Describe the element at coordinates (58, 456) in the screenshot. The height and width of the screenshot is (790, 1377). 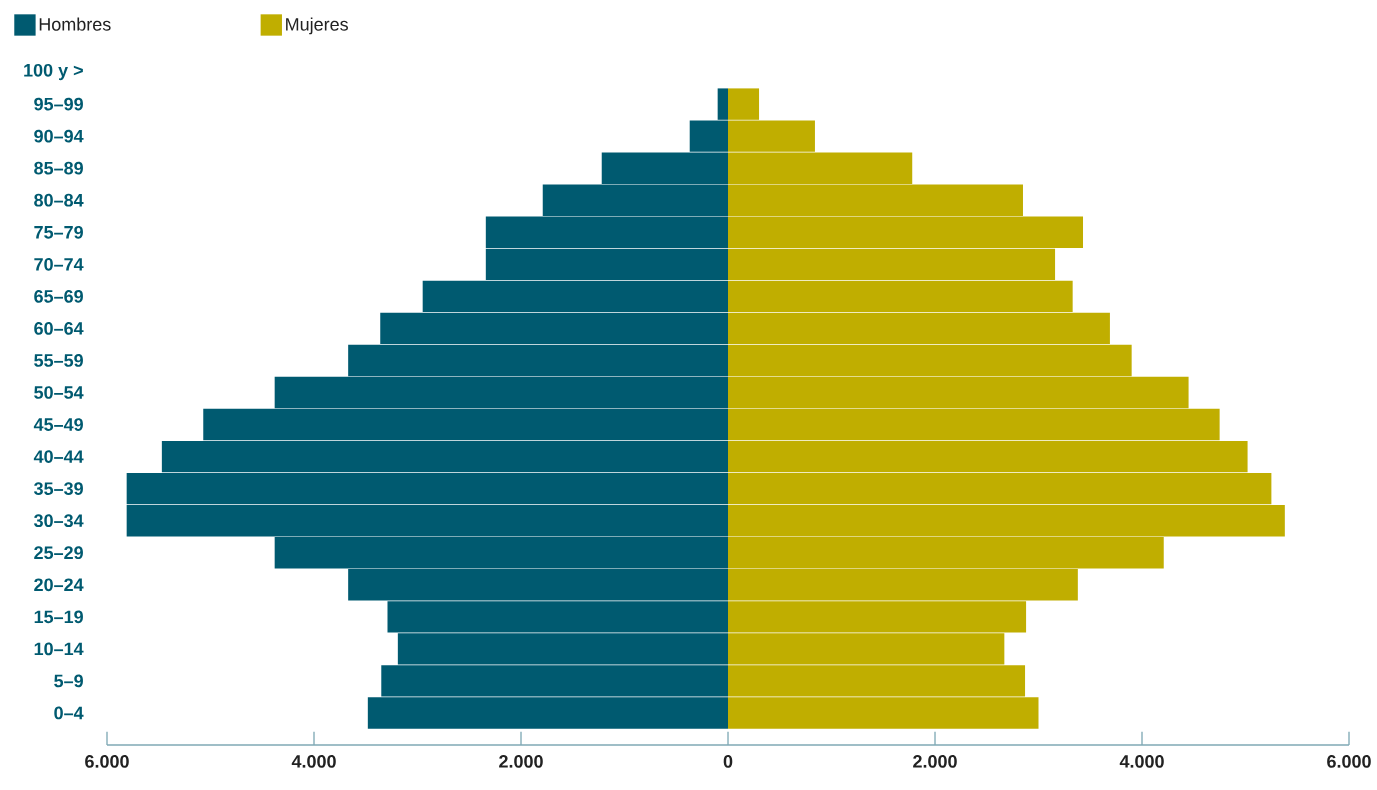
I see `y-tick-label: 40–44` at that location.